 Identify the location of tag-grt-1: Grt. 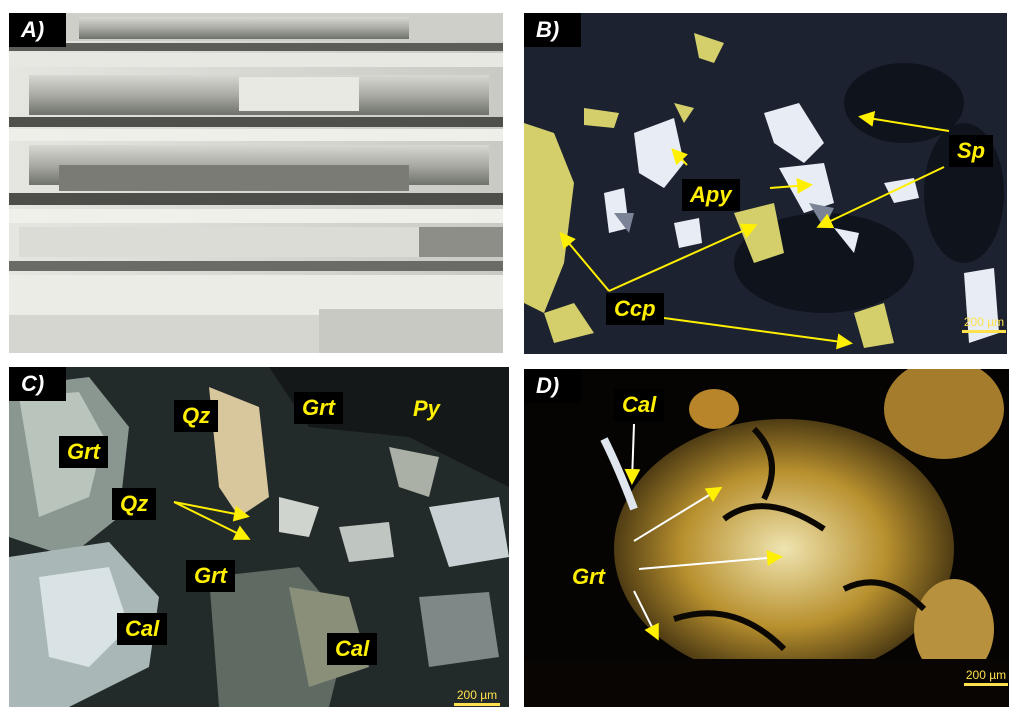
(318, 408).